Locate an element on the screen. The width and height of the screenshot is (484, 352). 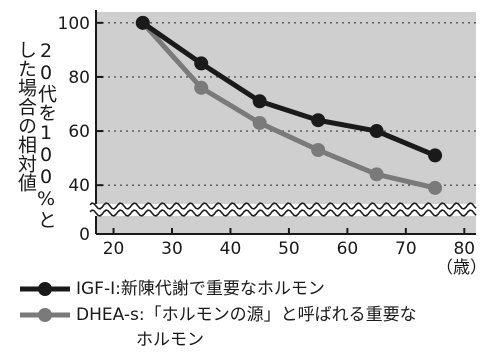
x-tick-label-50: 50 is located at coordinates (289, 249).